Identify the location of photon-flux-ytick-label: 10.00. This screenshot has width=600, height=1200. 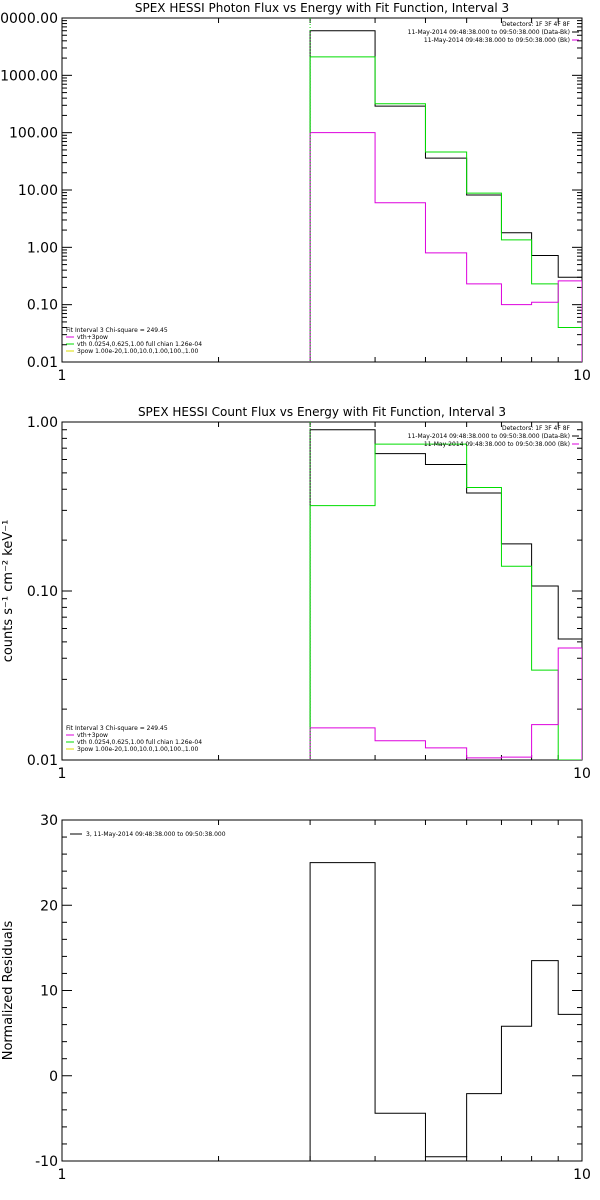
(38, 191).